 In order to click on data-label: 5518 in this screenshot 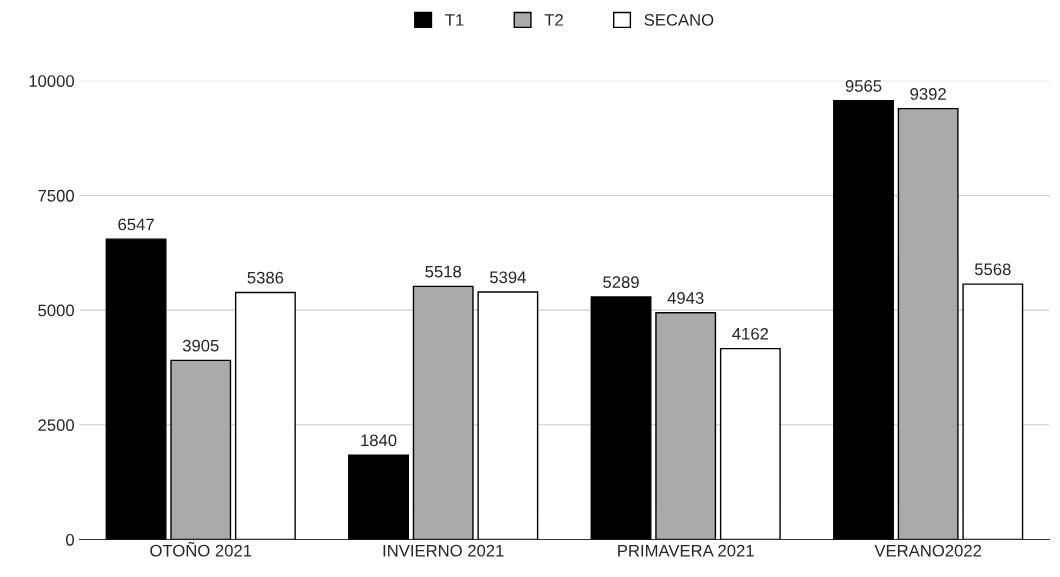, I will do `click(443, 271)`.